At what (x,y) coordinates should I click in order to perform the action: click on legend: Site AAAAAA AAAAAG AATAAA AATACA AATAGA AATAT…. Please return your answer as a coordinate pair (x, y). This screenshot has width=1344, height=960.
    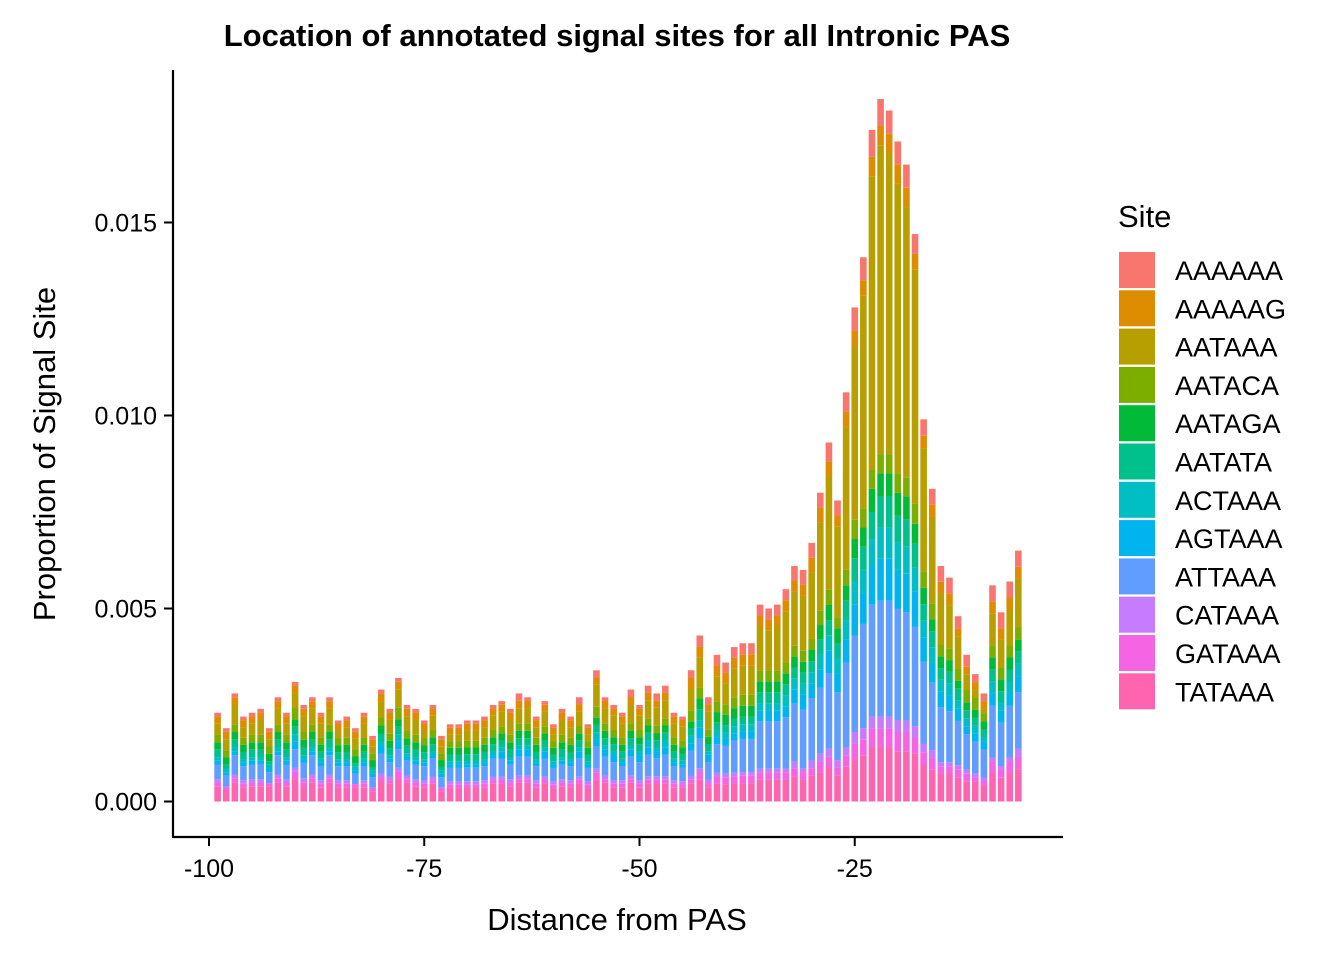
    Looking at the image, I should click on (1202, 454).